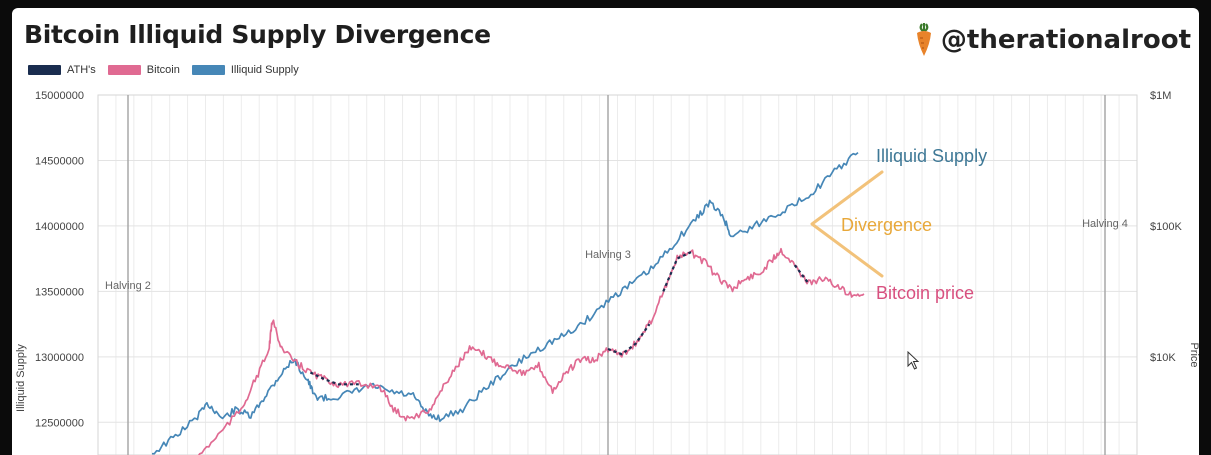 The image size is (1211, 455). Describe the element at coordinates (608, 255) in the screenshot. I see `halving-label: Halving 3` at that location.